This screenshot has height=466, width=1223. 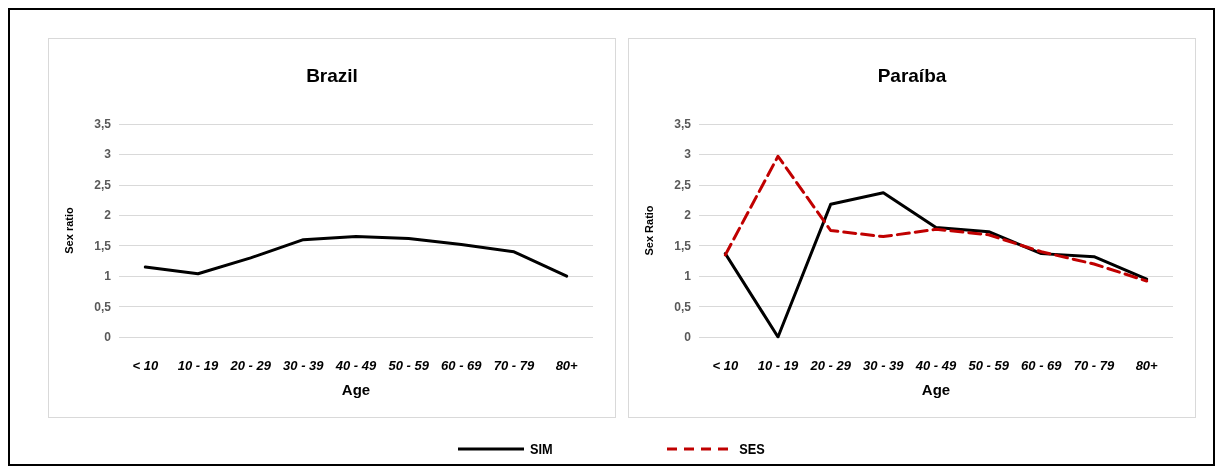 I want to click on y-axis-title: Sex Ratio, so click(x=648, y=230).